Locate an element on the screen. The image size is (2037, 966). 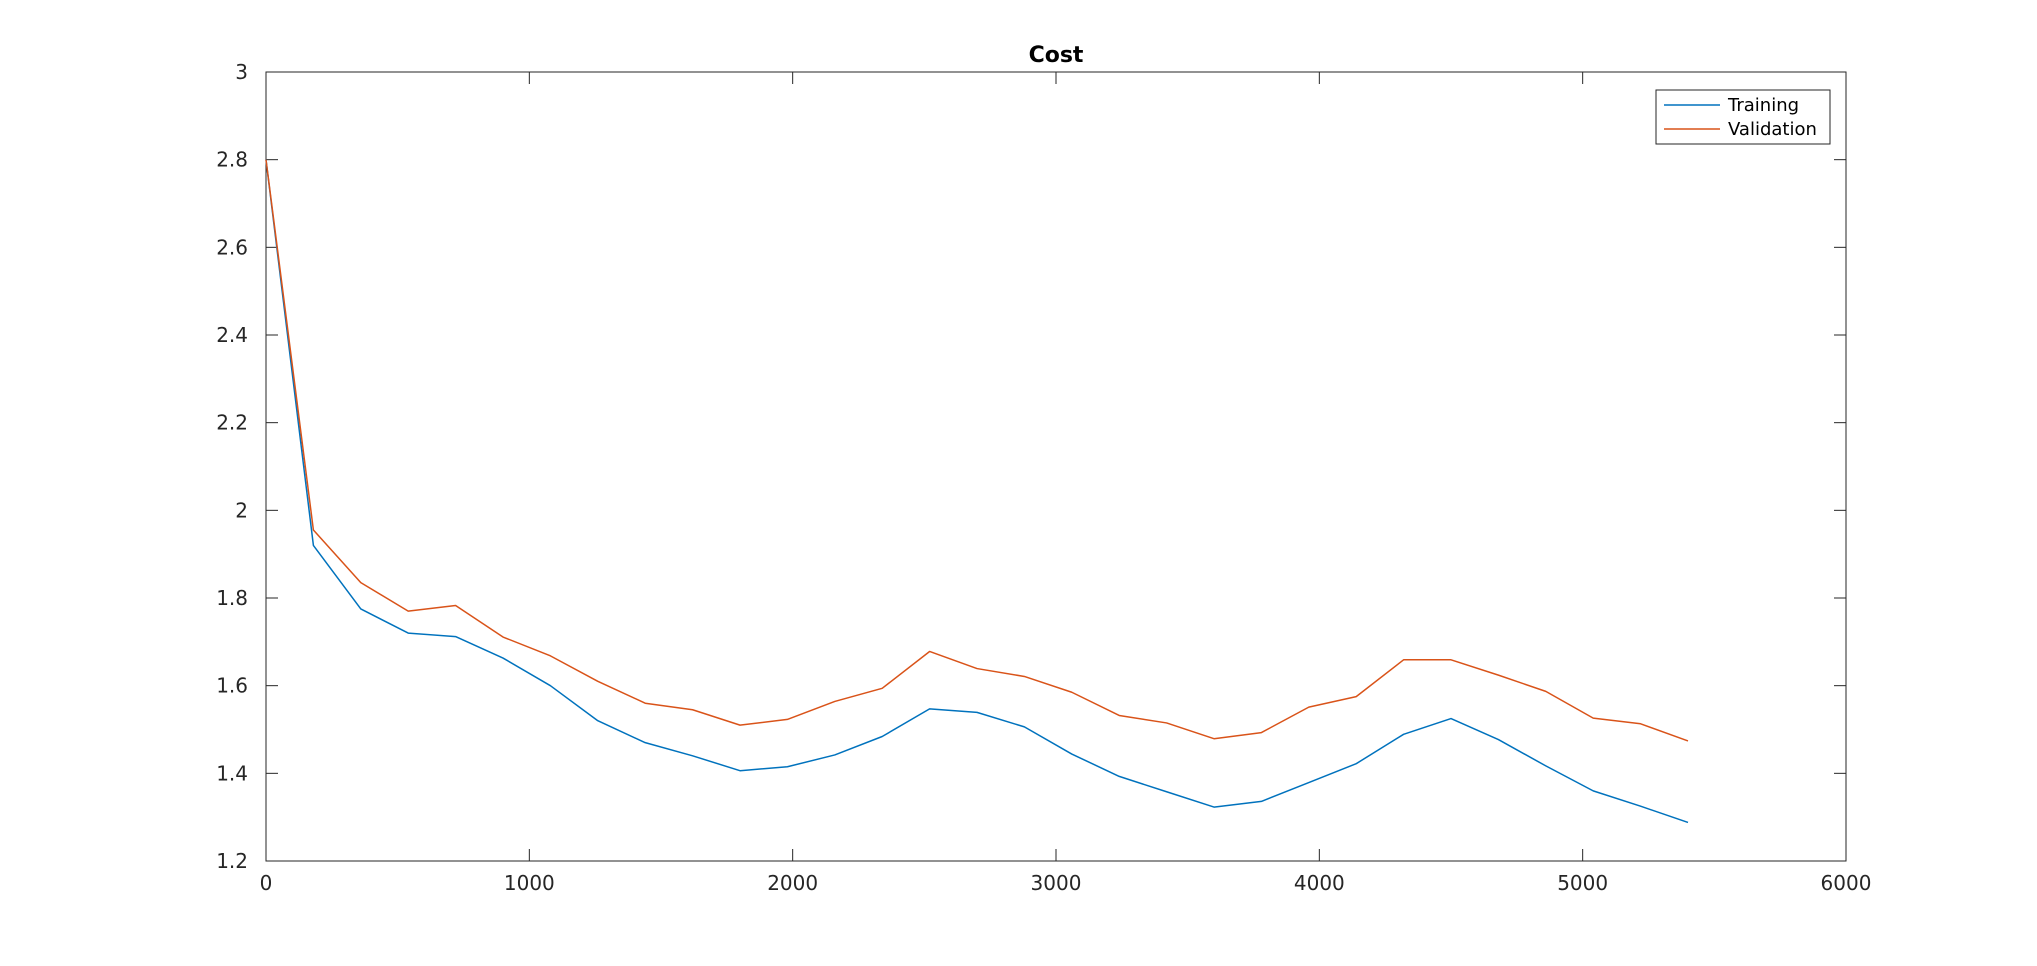
legend-box is located at coordinates (1743, 117).